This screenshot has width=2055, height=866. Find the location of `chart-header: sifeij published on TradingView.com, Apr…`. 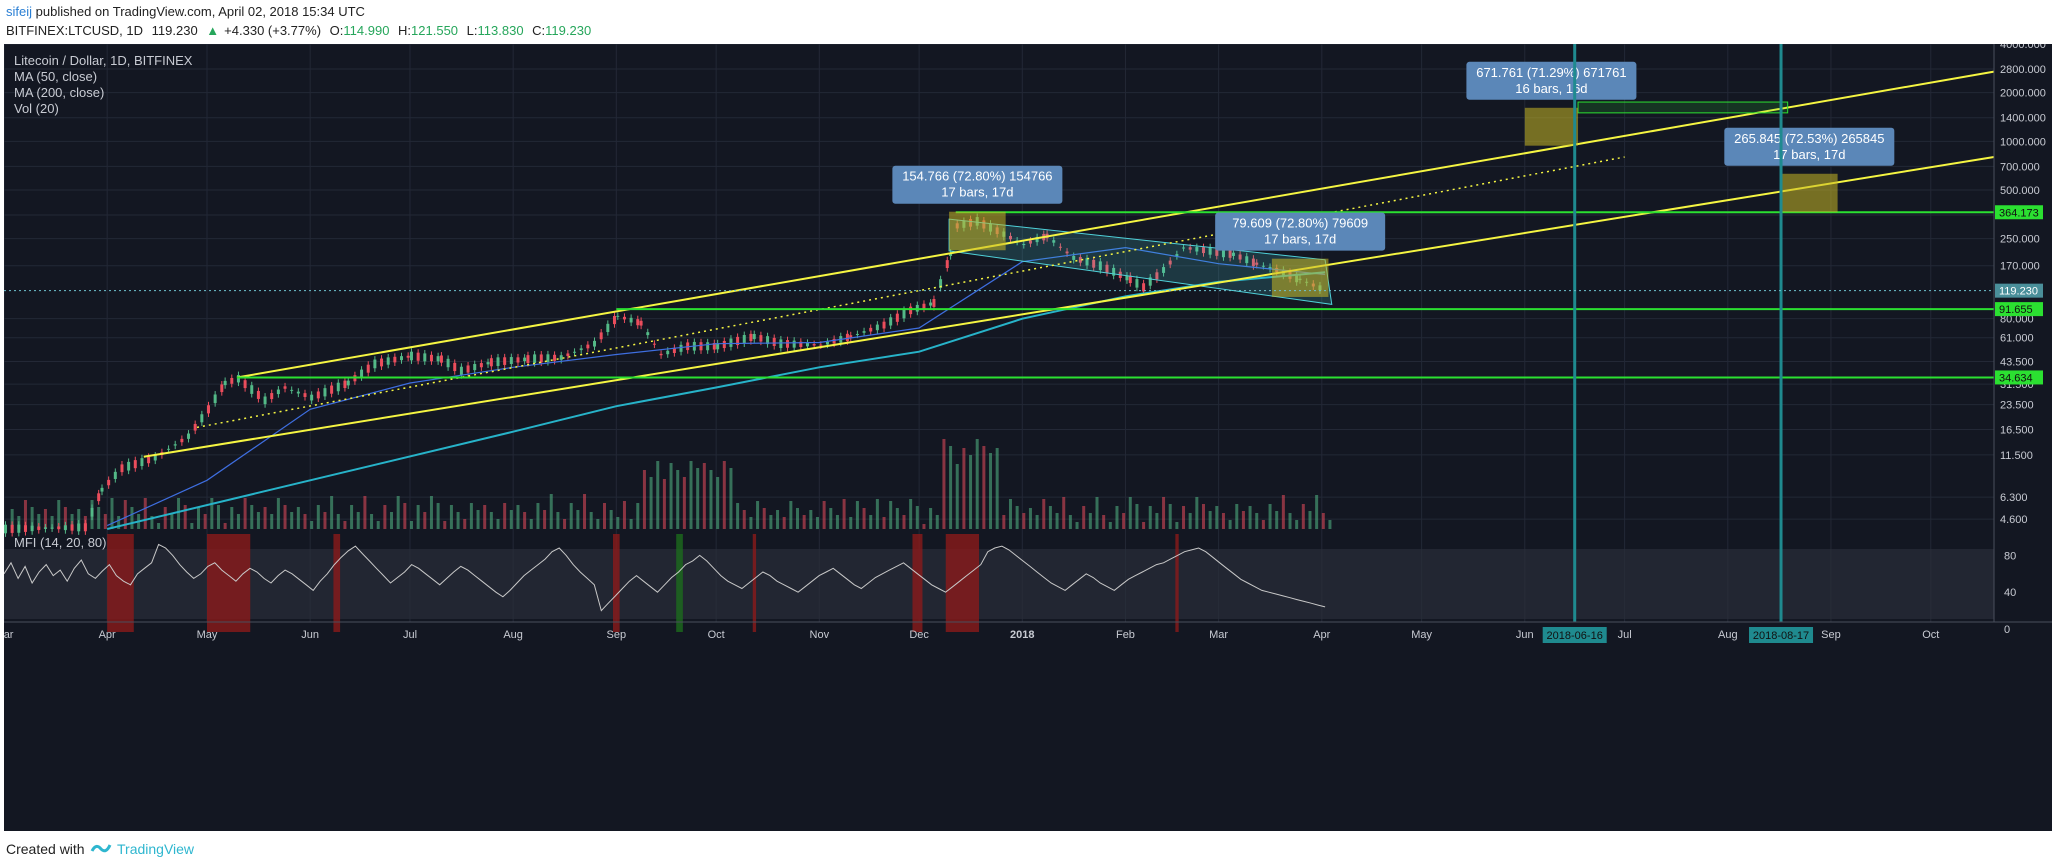

chart-header: sifeij published on TradingView.com, Apr… is located at coordinates (1027, 22).